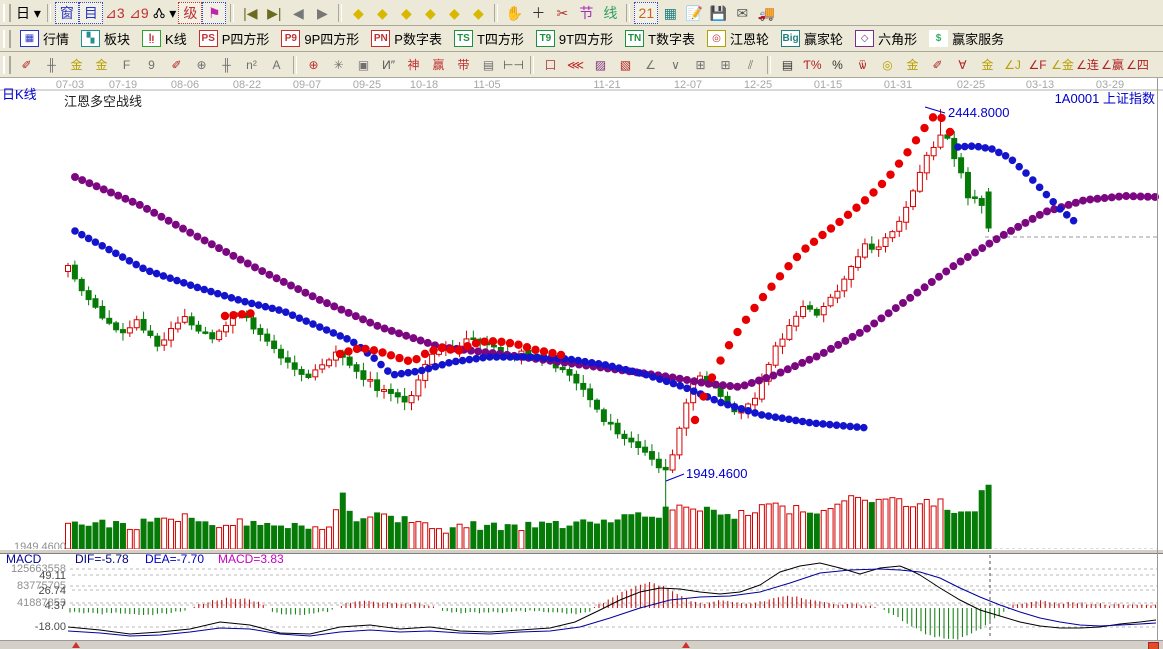  I want to click on tool-grid: ╫, so click(51, 64).